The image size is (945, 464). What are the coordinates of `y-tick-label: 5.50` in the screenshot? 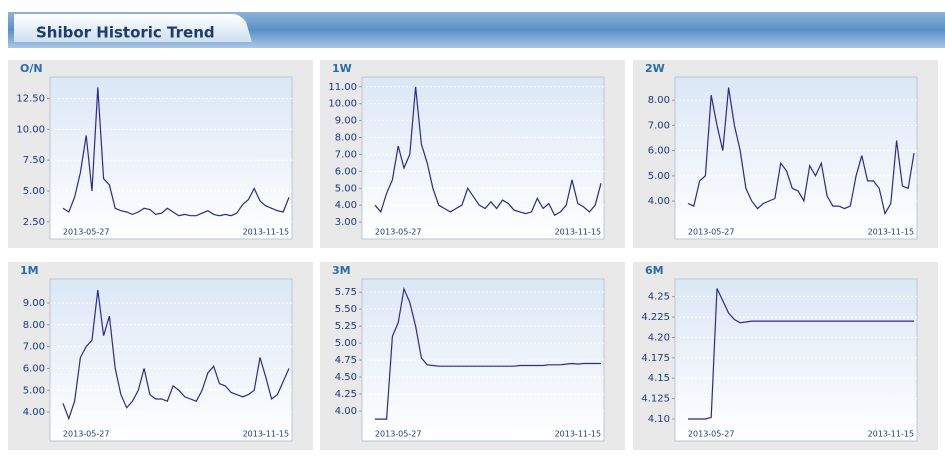 It's located at (346, 309).